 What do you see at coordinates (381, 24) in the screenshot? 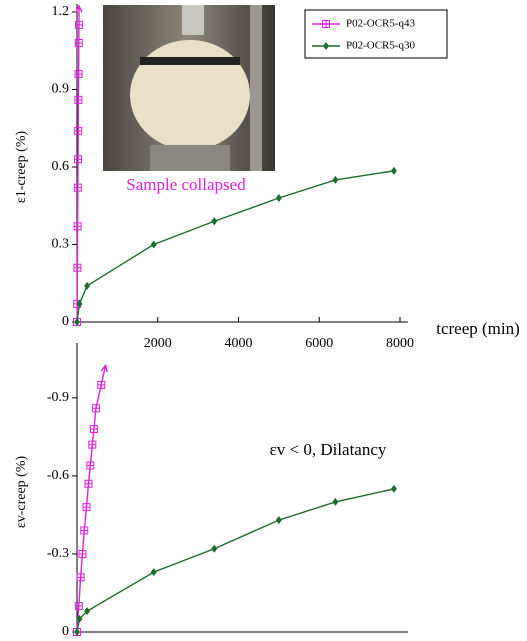
I see `legend-label: P02-OCR5-q43` at bounding box center [381, 24].